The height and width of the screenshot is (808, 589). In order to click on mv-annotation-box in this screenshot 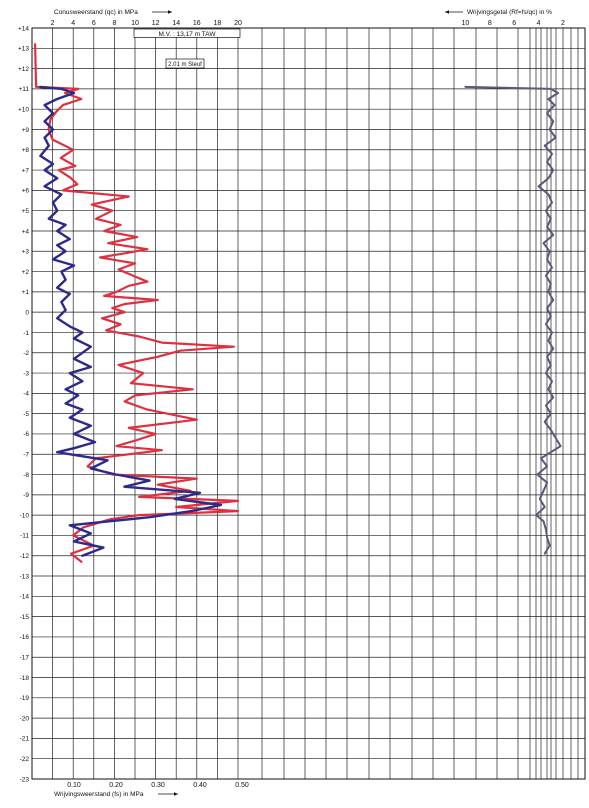, I will do `click(187, 33)`.